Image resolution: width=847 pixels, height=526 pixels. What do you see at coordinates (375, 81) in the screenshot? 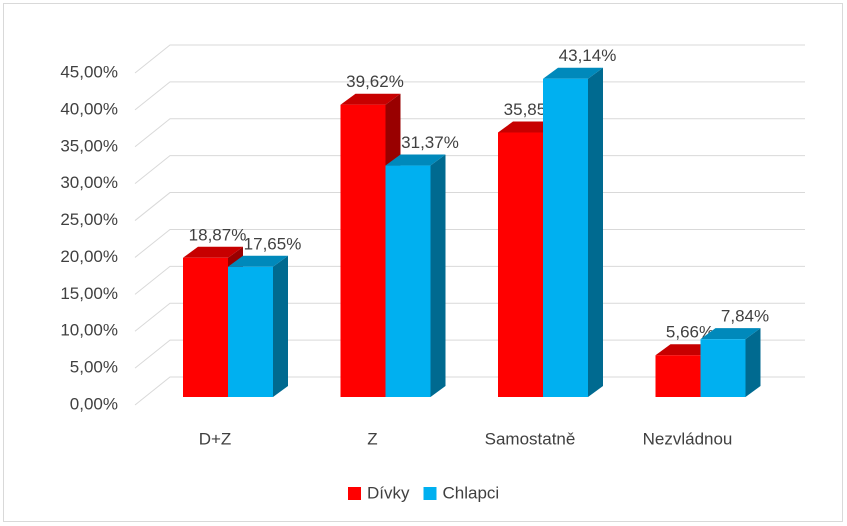
I see `data-label: 39,62%` at bounding box center [375, 81].